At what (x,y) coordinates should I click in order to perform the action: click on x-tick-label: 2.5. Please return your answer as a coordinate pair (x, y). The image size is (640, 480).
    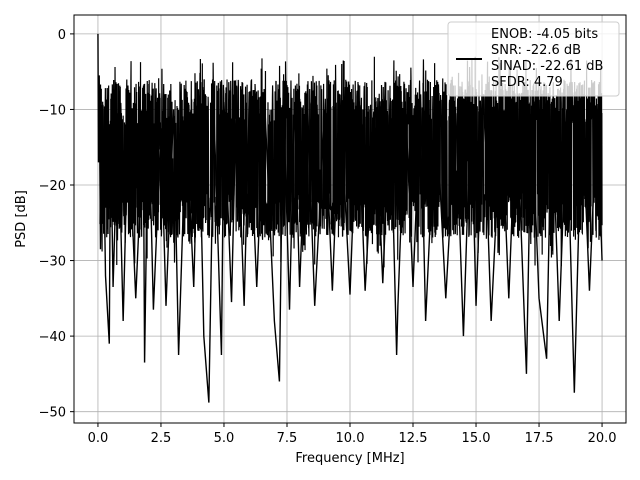
    Looking at the image, I should click on (161, 438).